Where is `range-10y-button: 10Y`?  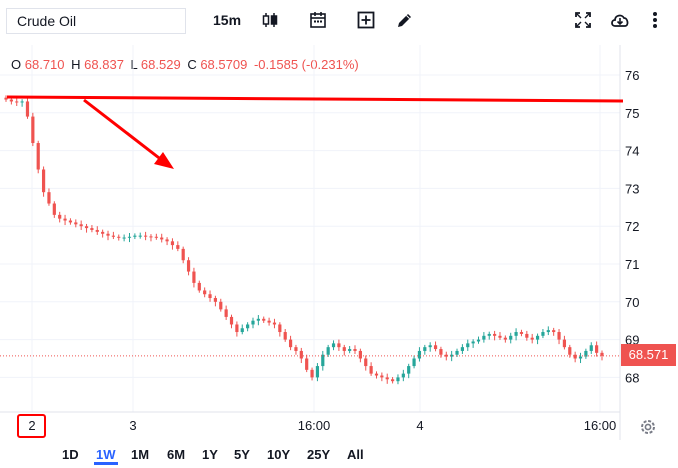 range-10y-button: 10Y is located at coordinates (279, 454).